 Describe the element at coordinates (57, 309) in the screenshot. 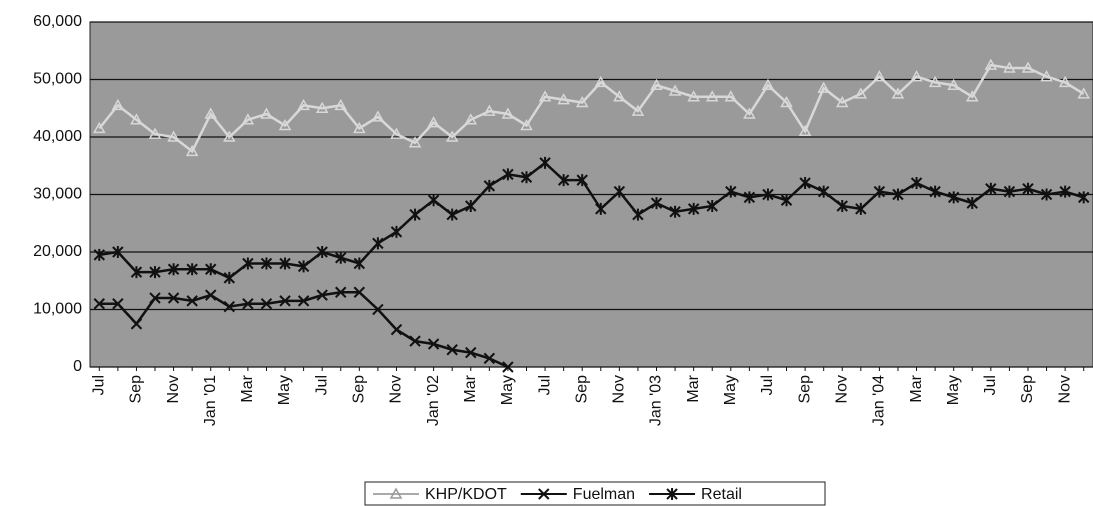

I see `y-tick-label: 10,000` at that location.